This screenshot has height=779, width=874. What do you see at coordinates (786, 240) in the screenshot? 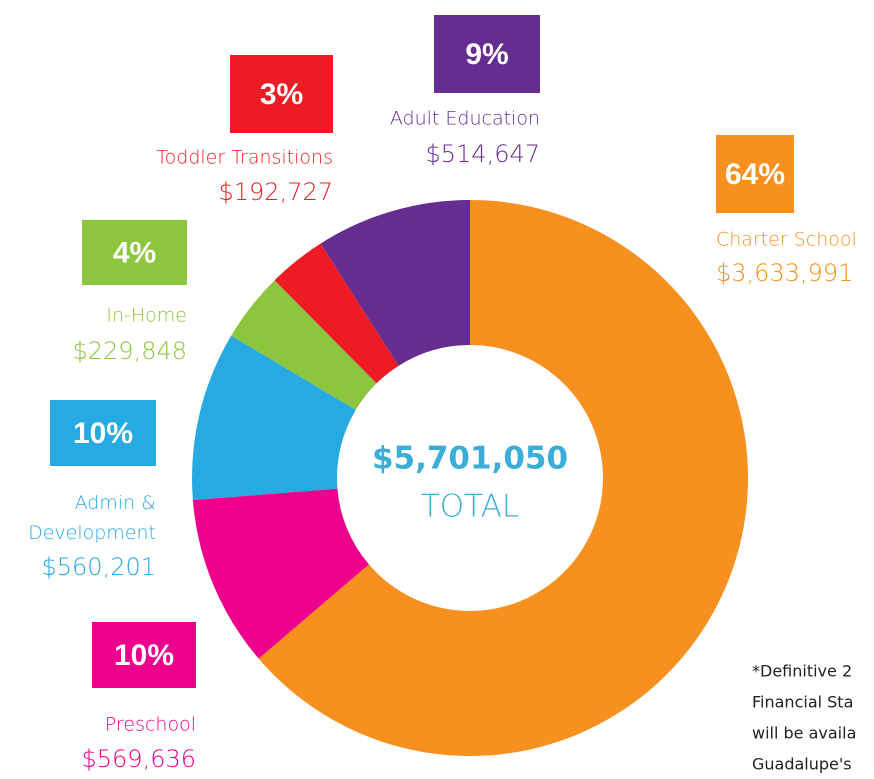
I see `category-label: Charter School` at bounding box center [786, 240].